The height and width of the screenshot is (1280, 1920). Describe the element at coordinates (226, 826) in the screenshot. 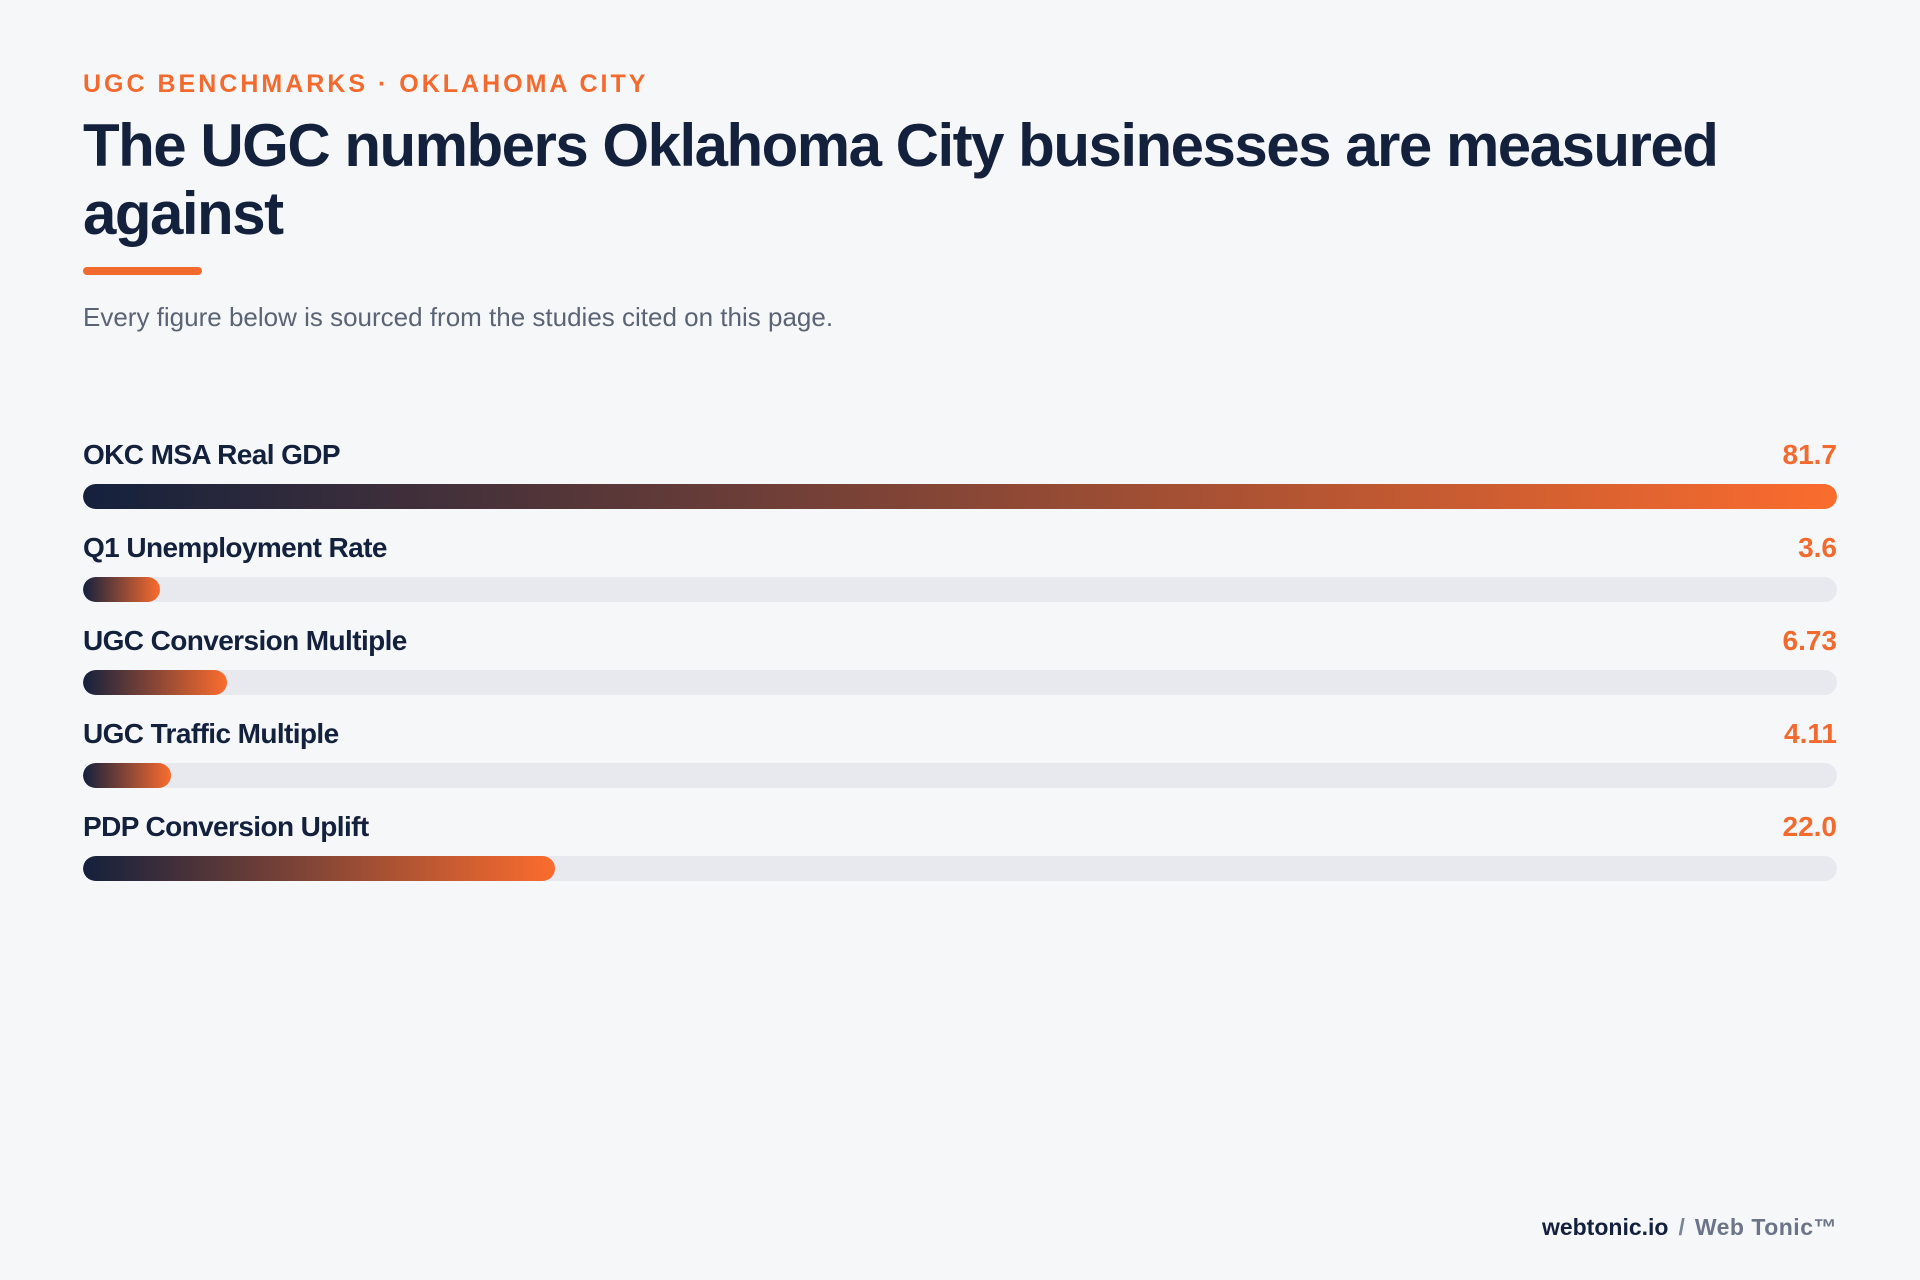

I see `bar-label: PDP Conversion Uplift` at that location.